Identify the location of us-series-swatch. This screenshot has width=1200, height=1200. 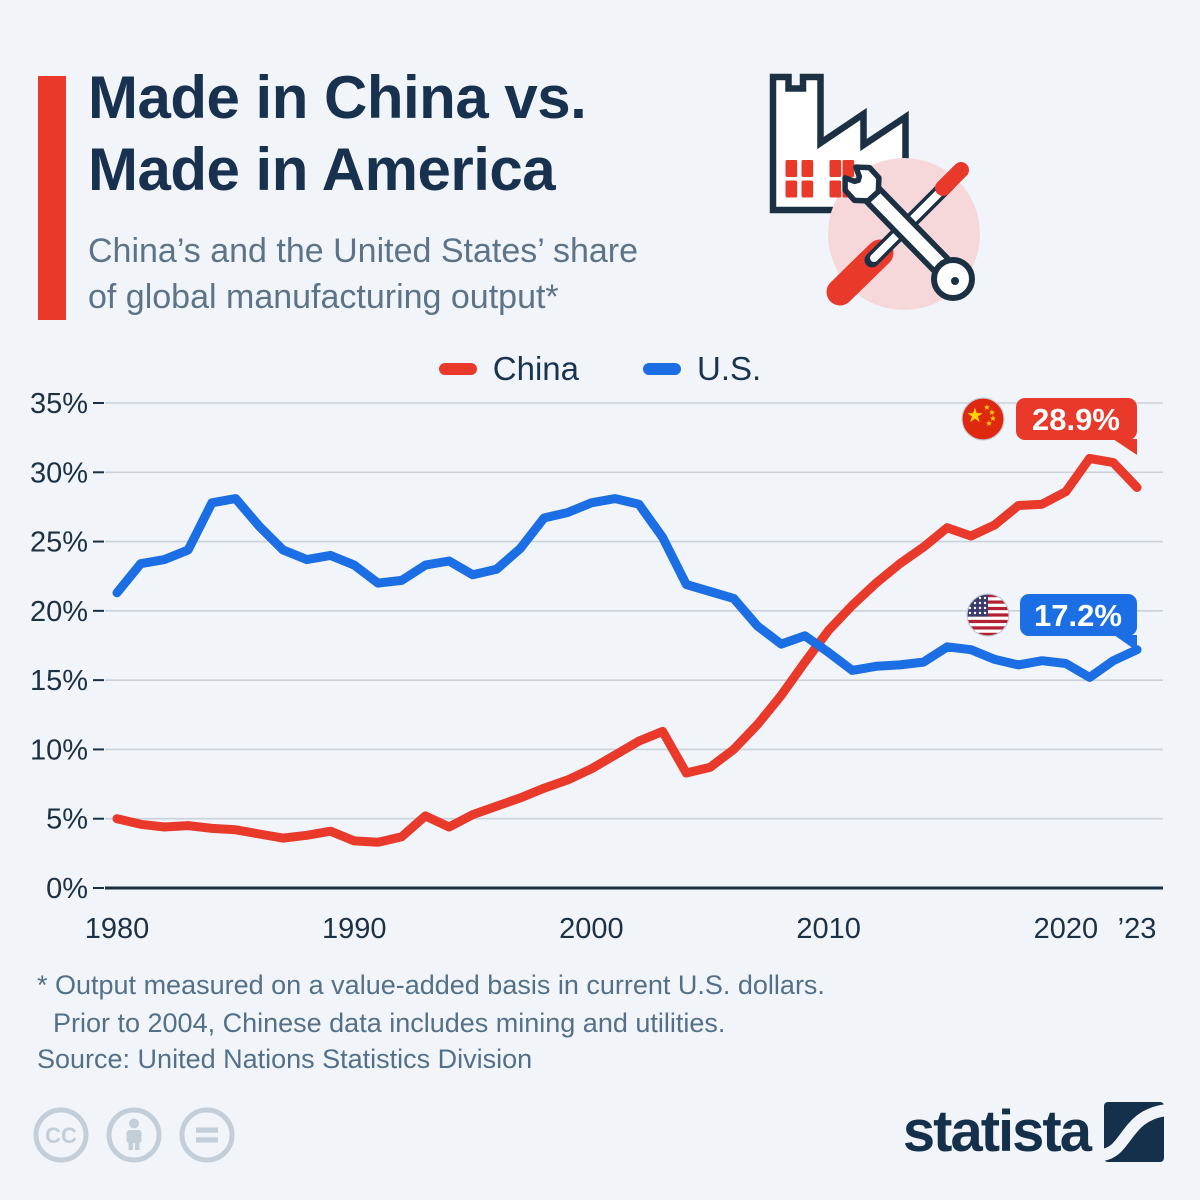
(662, 369).